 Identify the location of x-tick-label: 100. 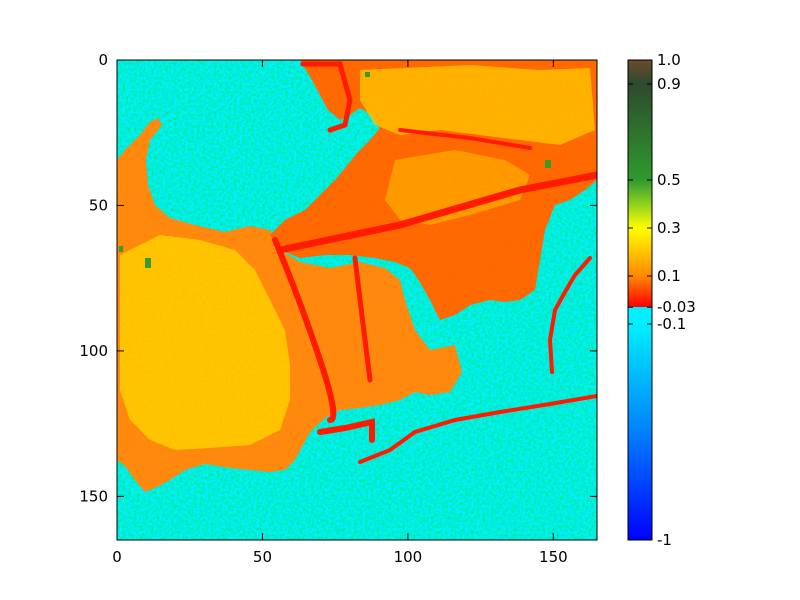
(408, 557).